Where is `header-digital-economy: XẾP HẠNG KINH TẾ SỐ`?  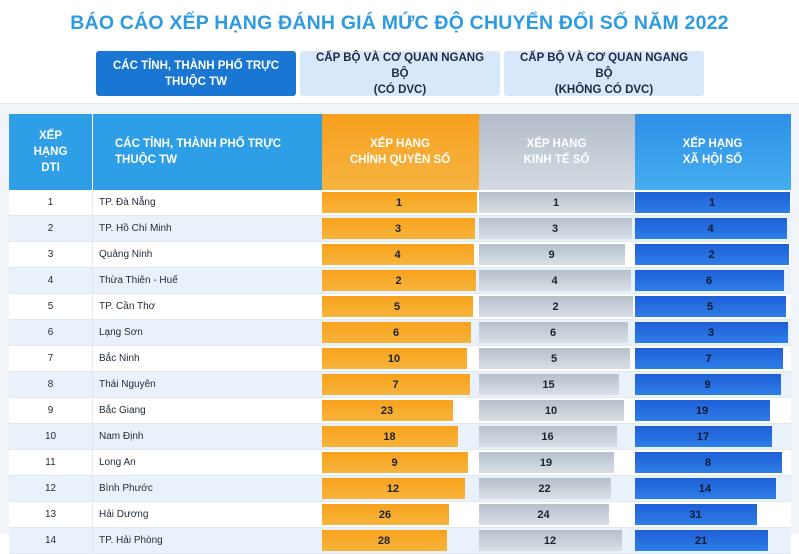
header-digital-economy: XẾP HẠNG KINH TẾ SỐ is located at coordinates (556, 152).